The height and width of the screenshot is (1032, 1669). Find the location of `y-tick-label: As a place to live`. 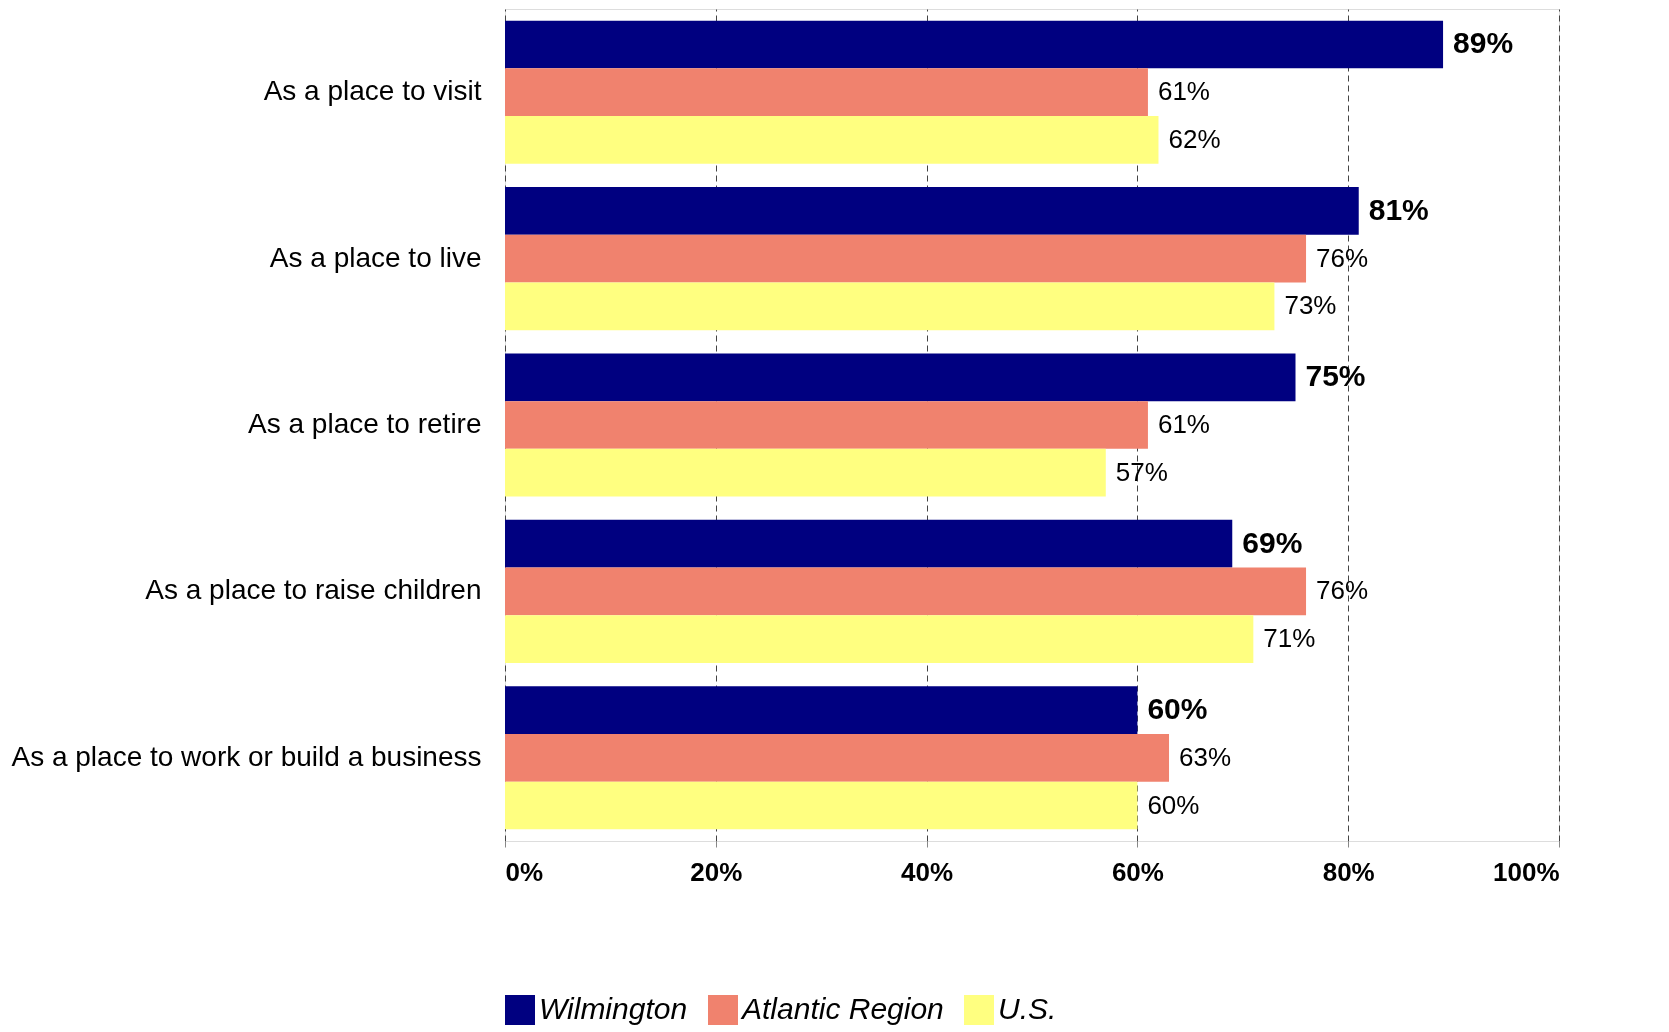

y-tick-label: As a place to live is located at coordinates (375, 257).